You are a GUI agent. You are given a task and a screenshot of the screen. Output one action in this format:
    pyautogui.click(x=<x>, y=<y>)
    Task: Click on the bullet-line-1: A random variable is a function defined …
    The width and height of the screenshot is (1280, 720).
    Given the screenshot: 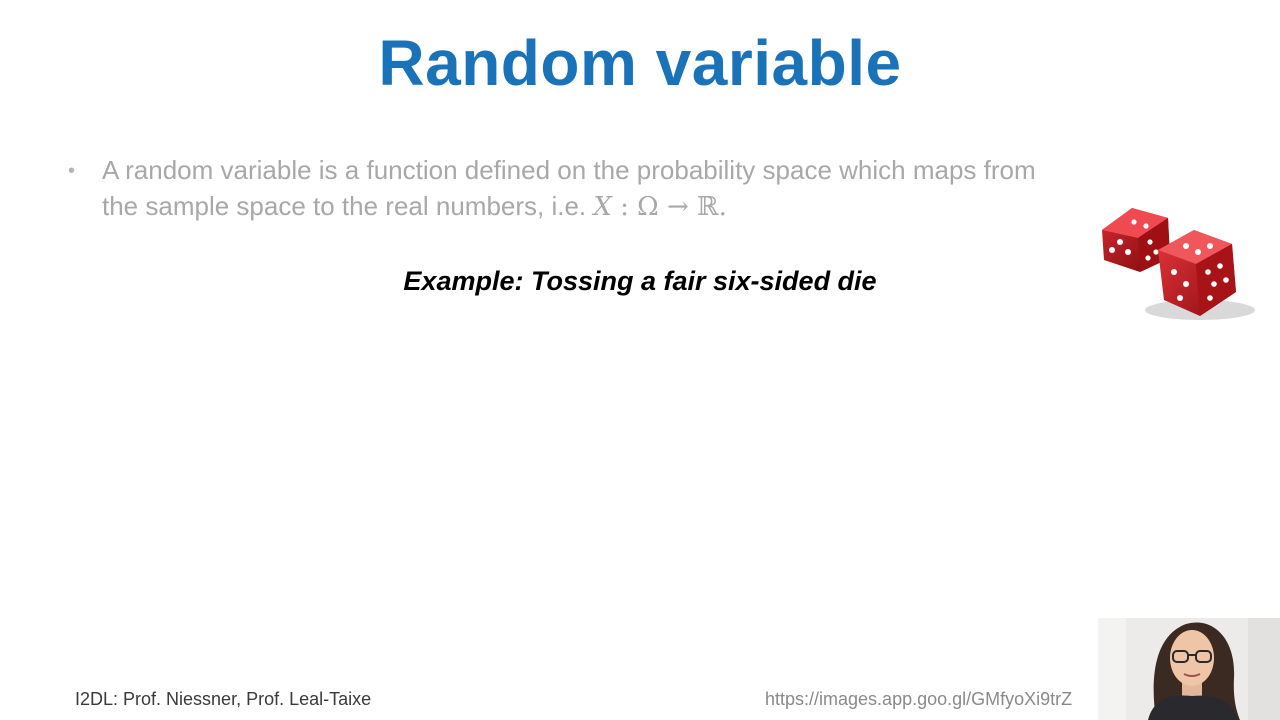 What is the action you would take?
    pyautogui.click(x=569, y=170)
    